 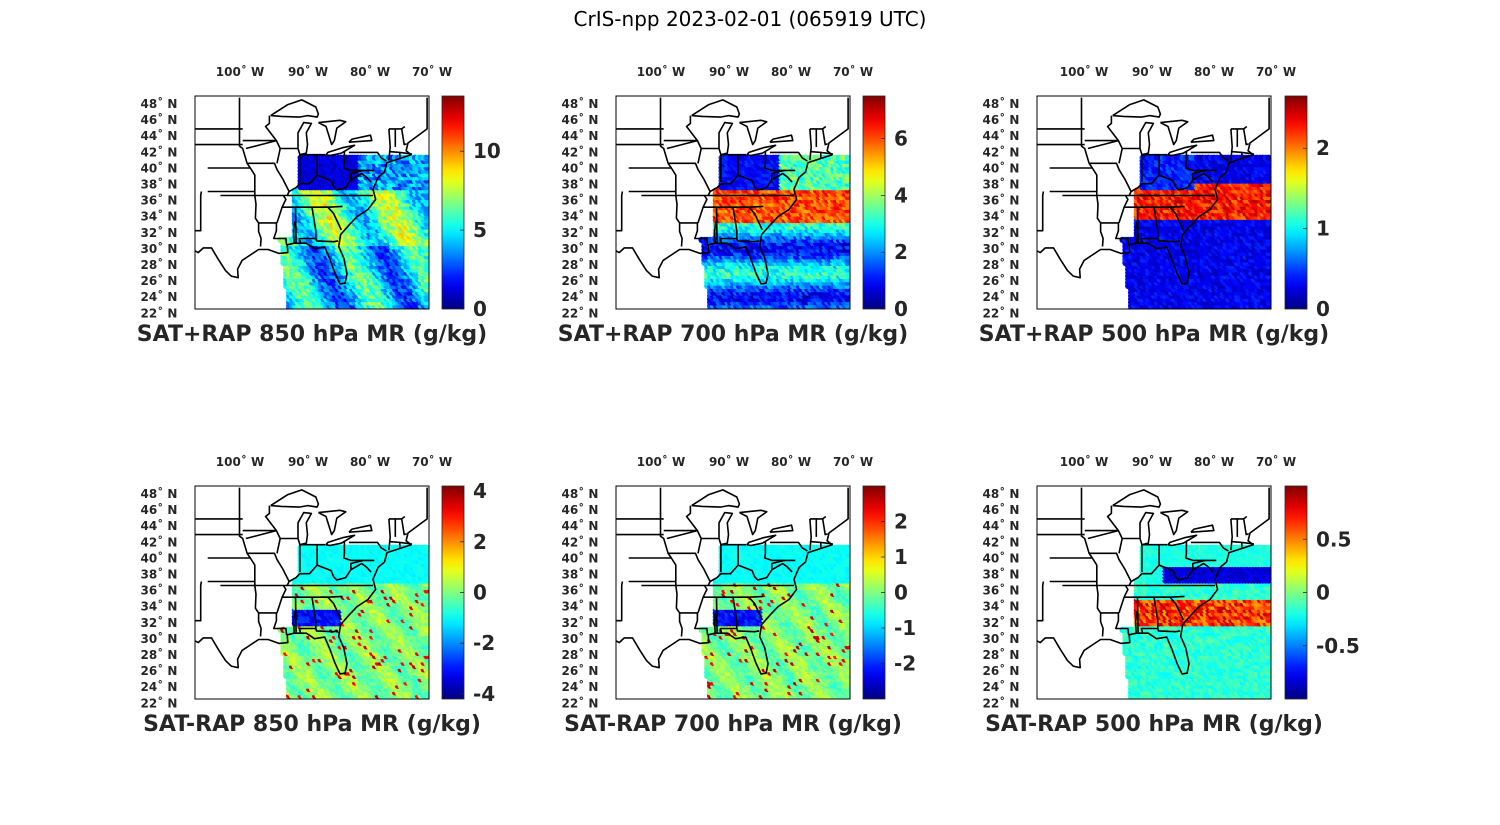 What do you see at coordinates (1154, 724) in the screenshot?
I see `panel-label: SAT-RAP 500 hPa MR (g/kg)` at bounding box center [1154, 724].